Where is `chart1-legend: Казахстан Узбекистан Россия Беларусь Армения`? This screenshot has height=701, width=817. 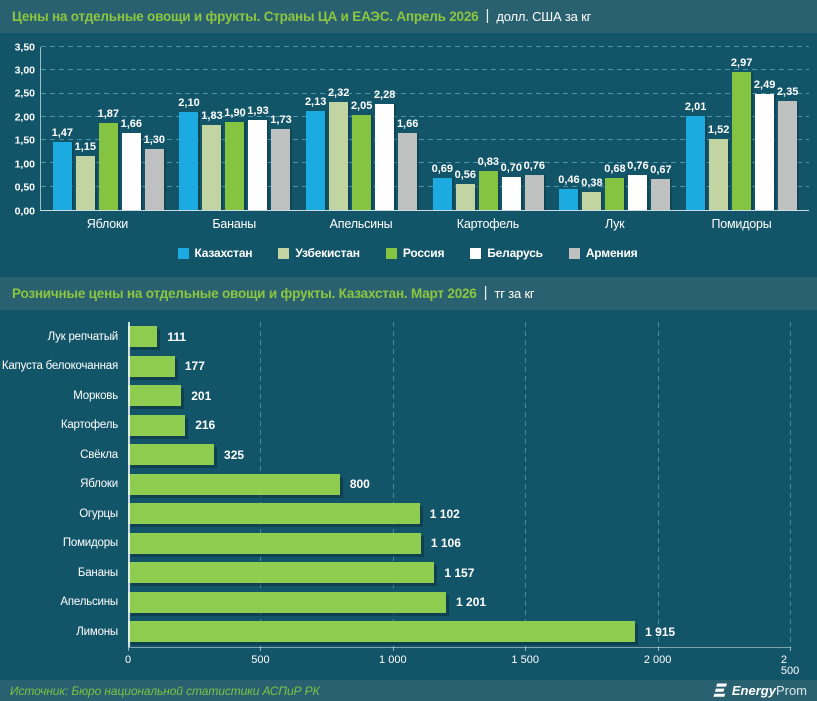
chart1-legend: Казахстан Узбекистан Россия Беларусь Армения is located at coordinates (407, 253).